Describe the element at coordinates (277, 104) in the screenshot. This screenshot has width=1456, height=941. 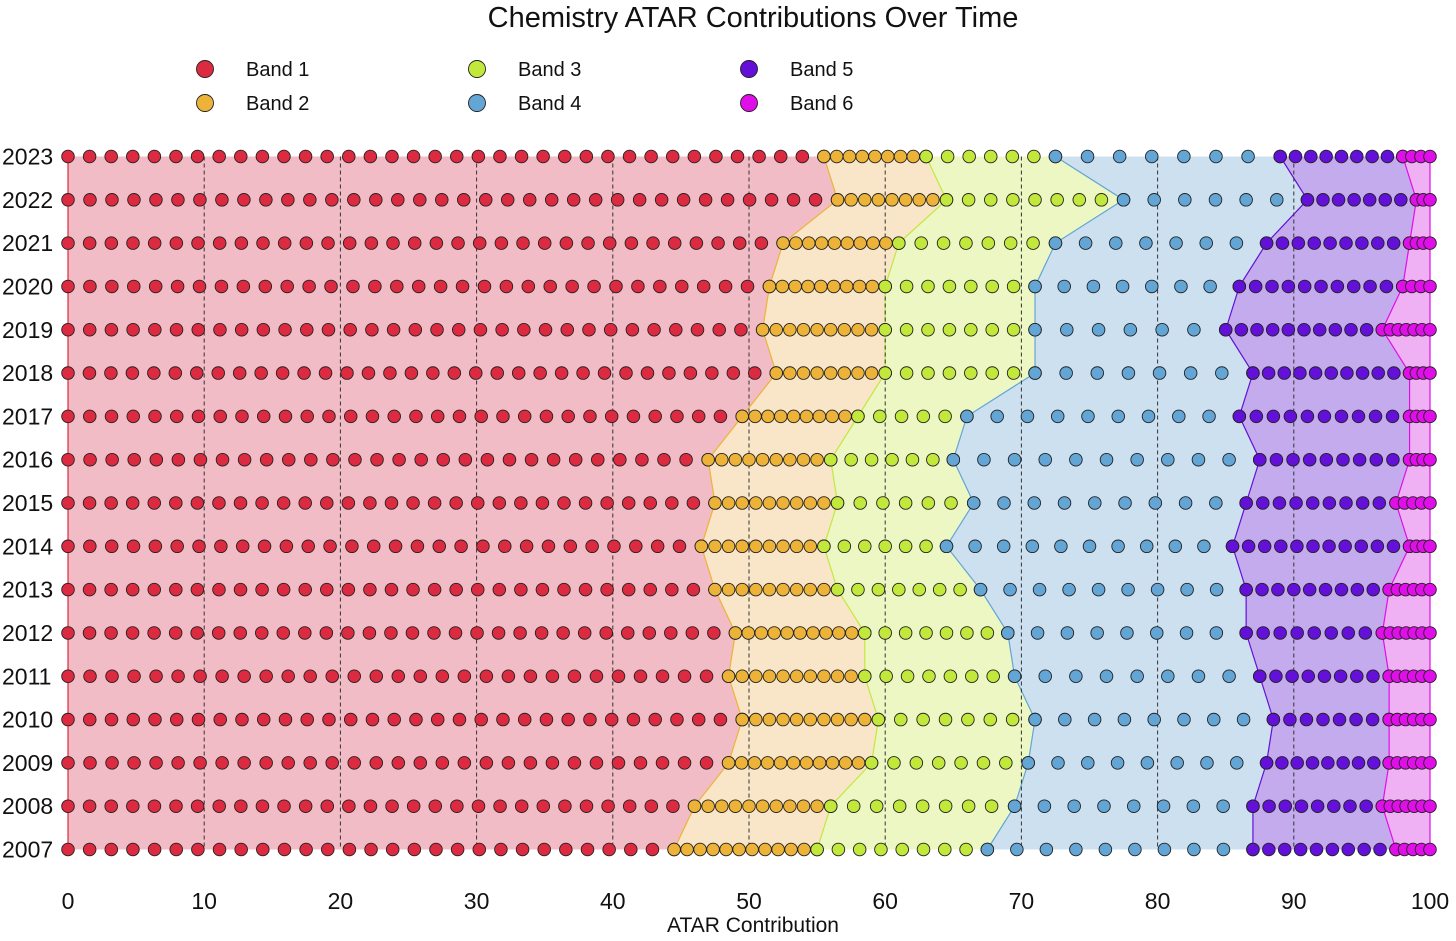
I see `legend-label-band-2: Band 2` at that location.